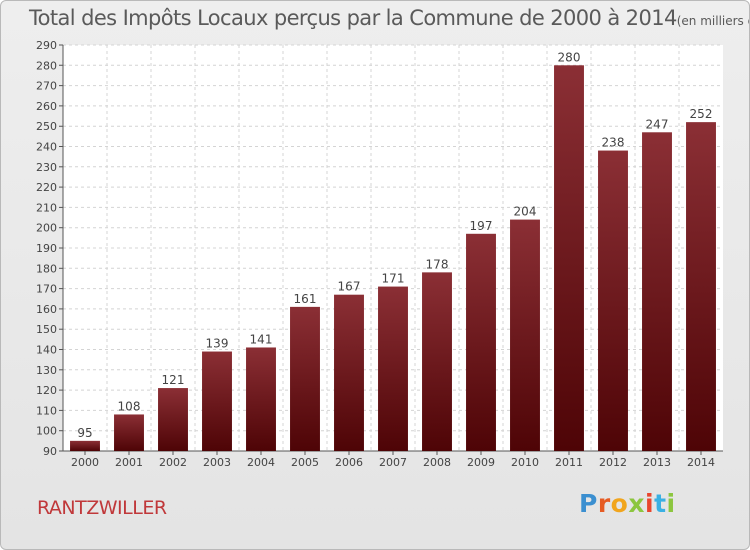 The image size is (750, 550). I want to click on y-tick-label: 230, so click(46, 167).